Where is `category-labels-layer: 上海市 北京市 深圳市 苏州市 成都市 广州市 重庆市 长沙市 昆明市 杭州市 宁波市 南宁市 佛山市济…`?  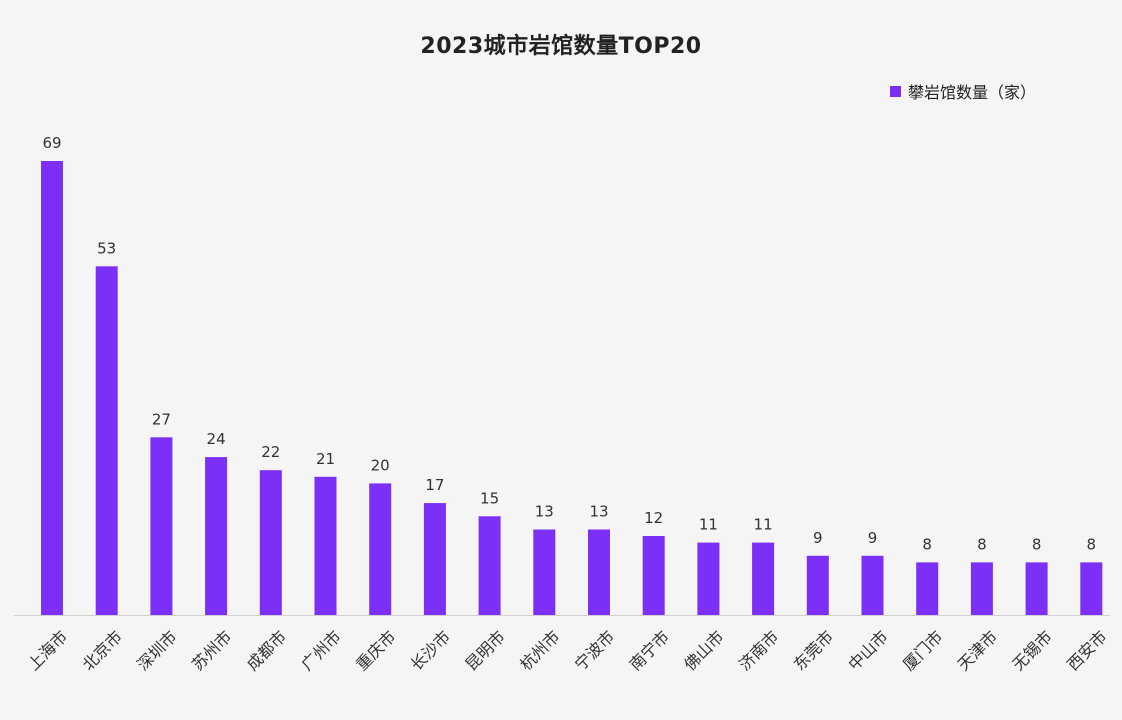 category-labels-layer: 上海市 北京市 深圳市 苏州市 成都市 广州市 重庆市 长沙市 昆明市 杭州市 宁波市 南宁市 佛山市济… is located at coordinates (567, 650).